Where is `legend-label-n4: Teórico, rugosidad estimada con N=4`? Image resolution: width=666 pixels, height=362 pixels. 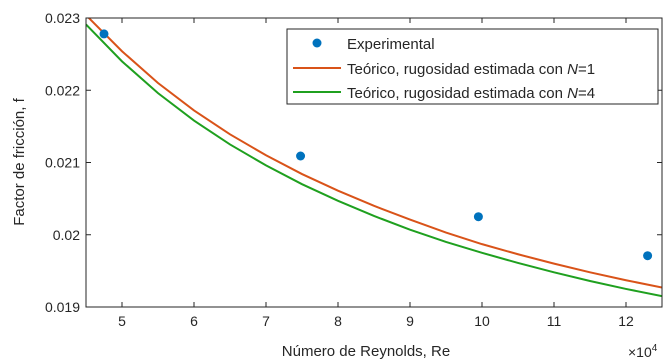
legend-label-n4: Teórico, rugosidad estimada con N=4 is located at coordinates (471, 93).